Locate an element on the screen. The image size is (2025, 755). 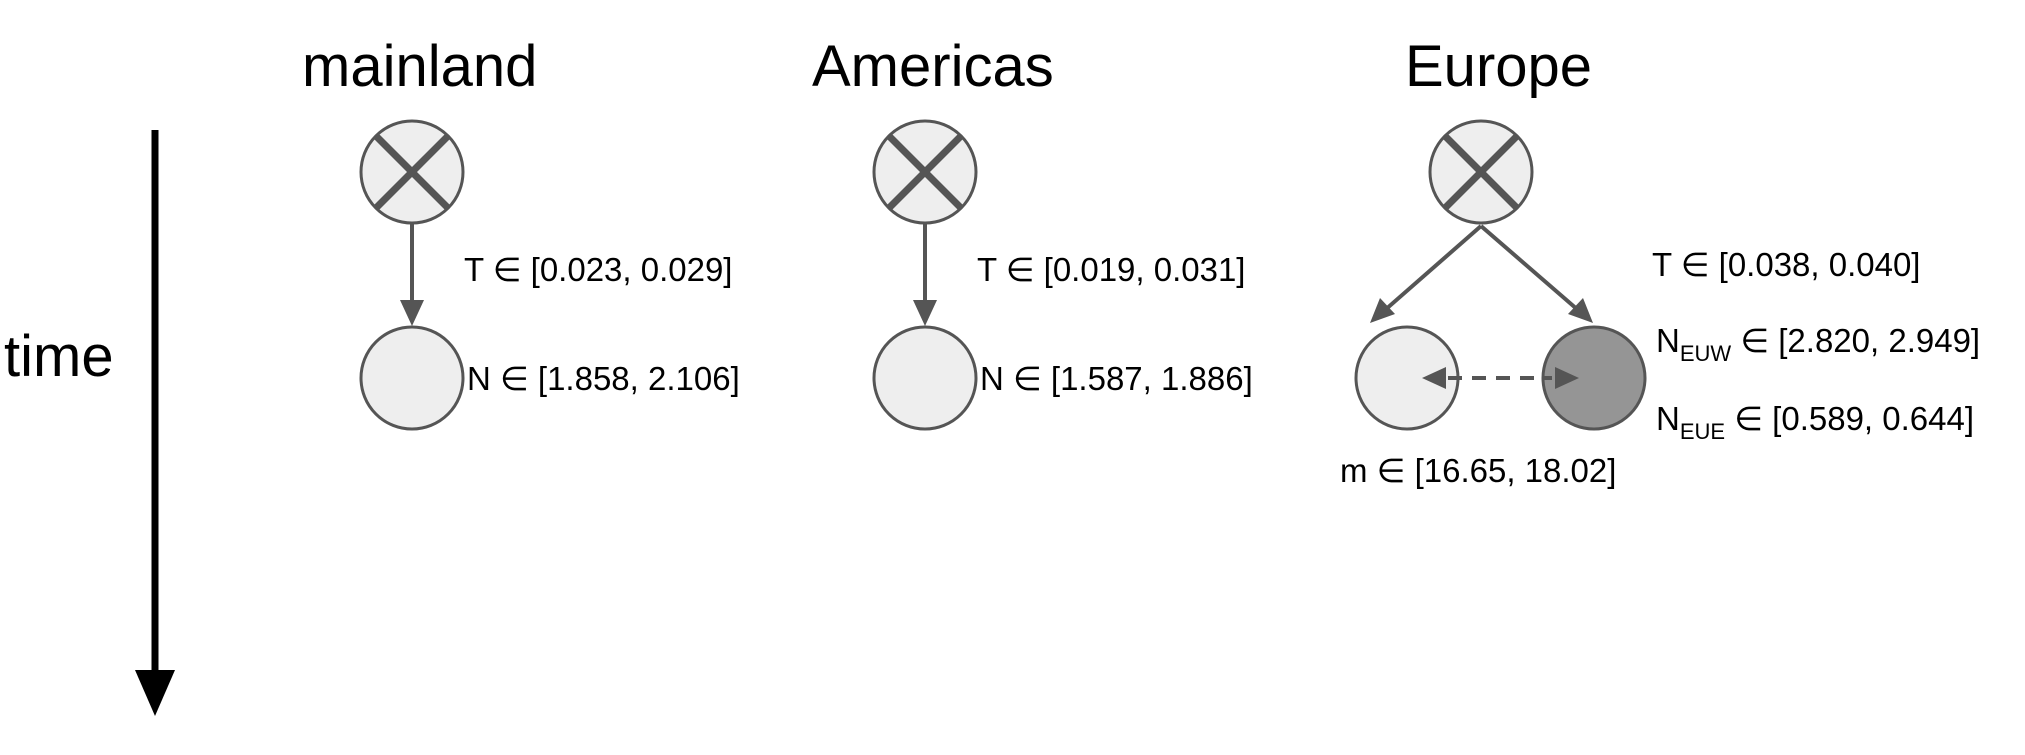
param-N-EUW-range: ∈ [2.820, 2.949] is located at coordinates (1855, 340).